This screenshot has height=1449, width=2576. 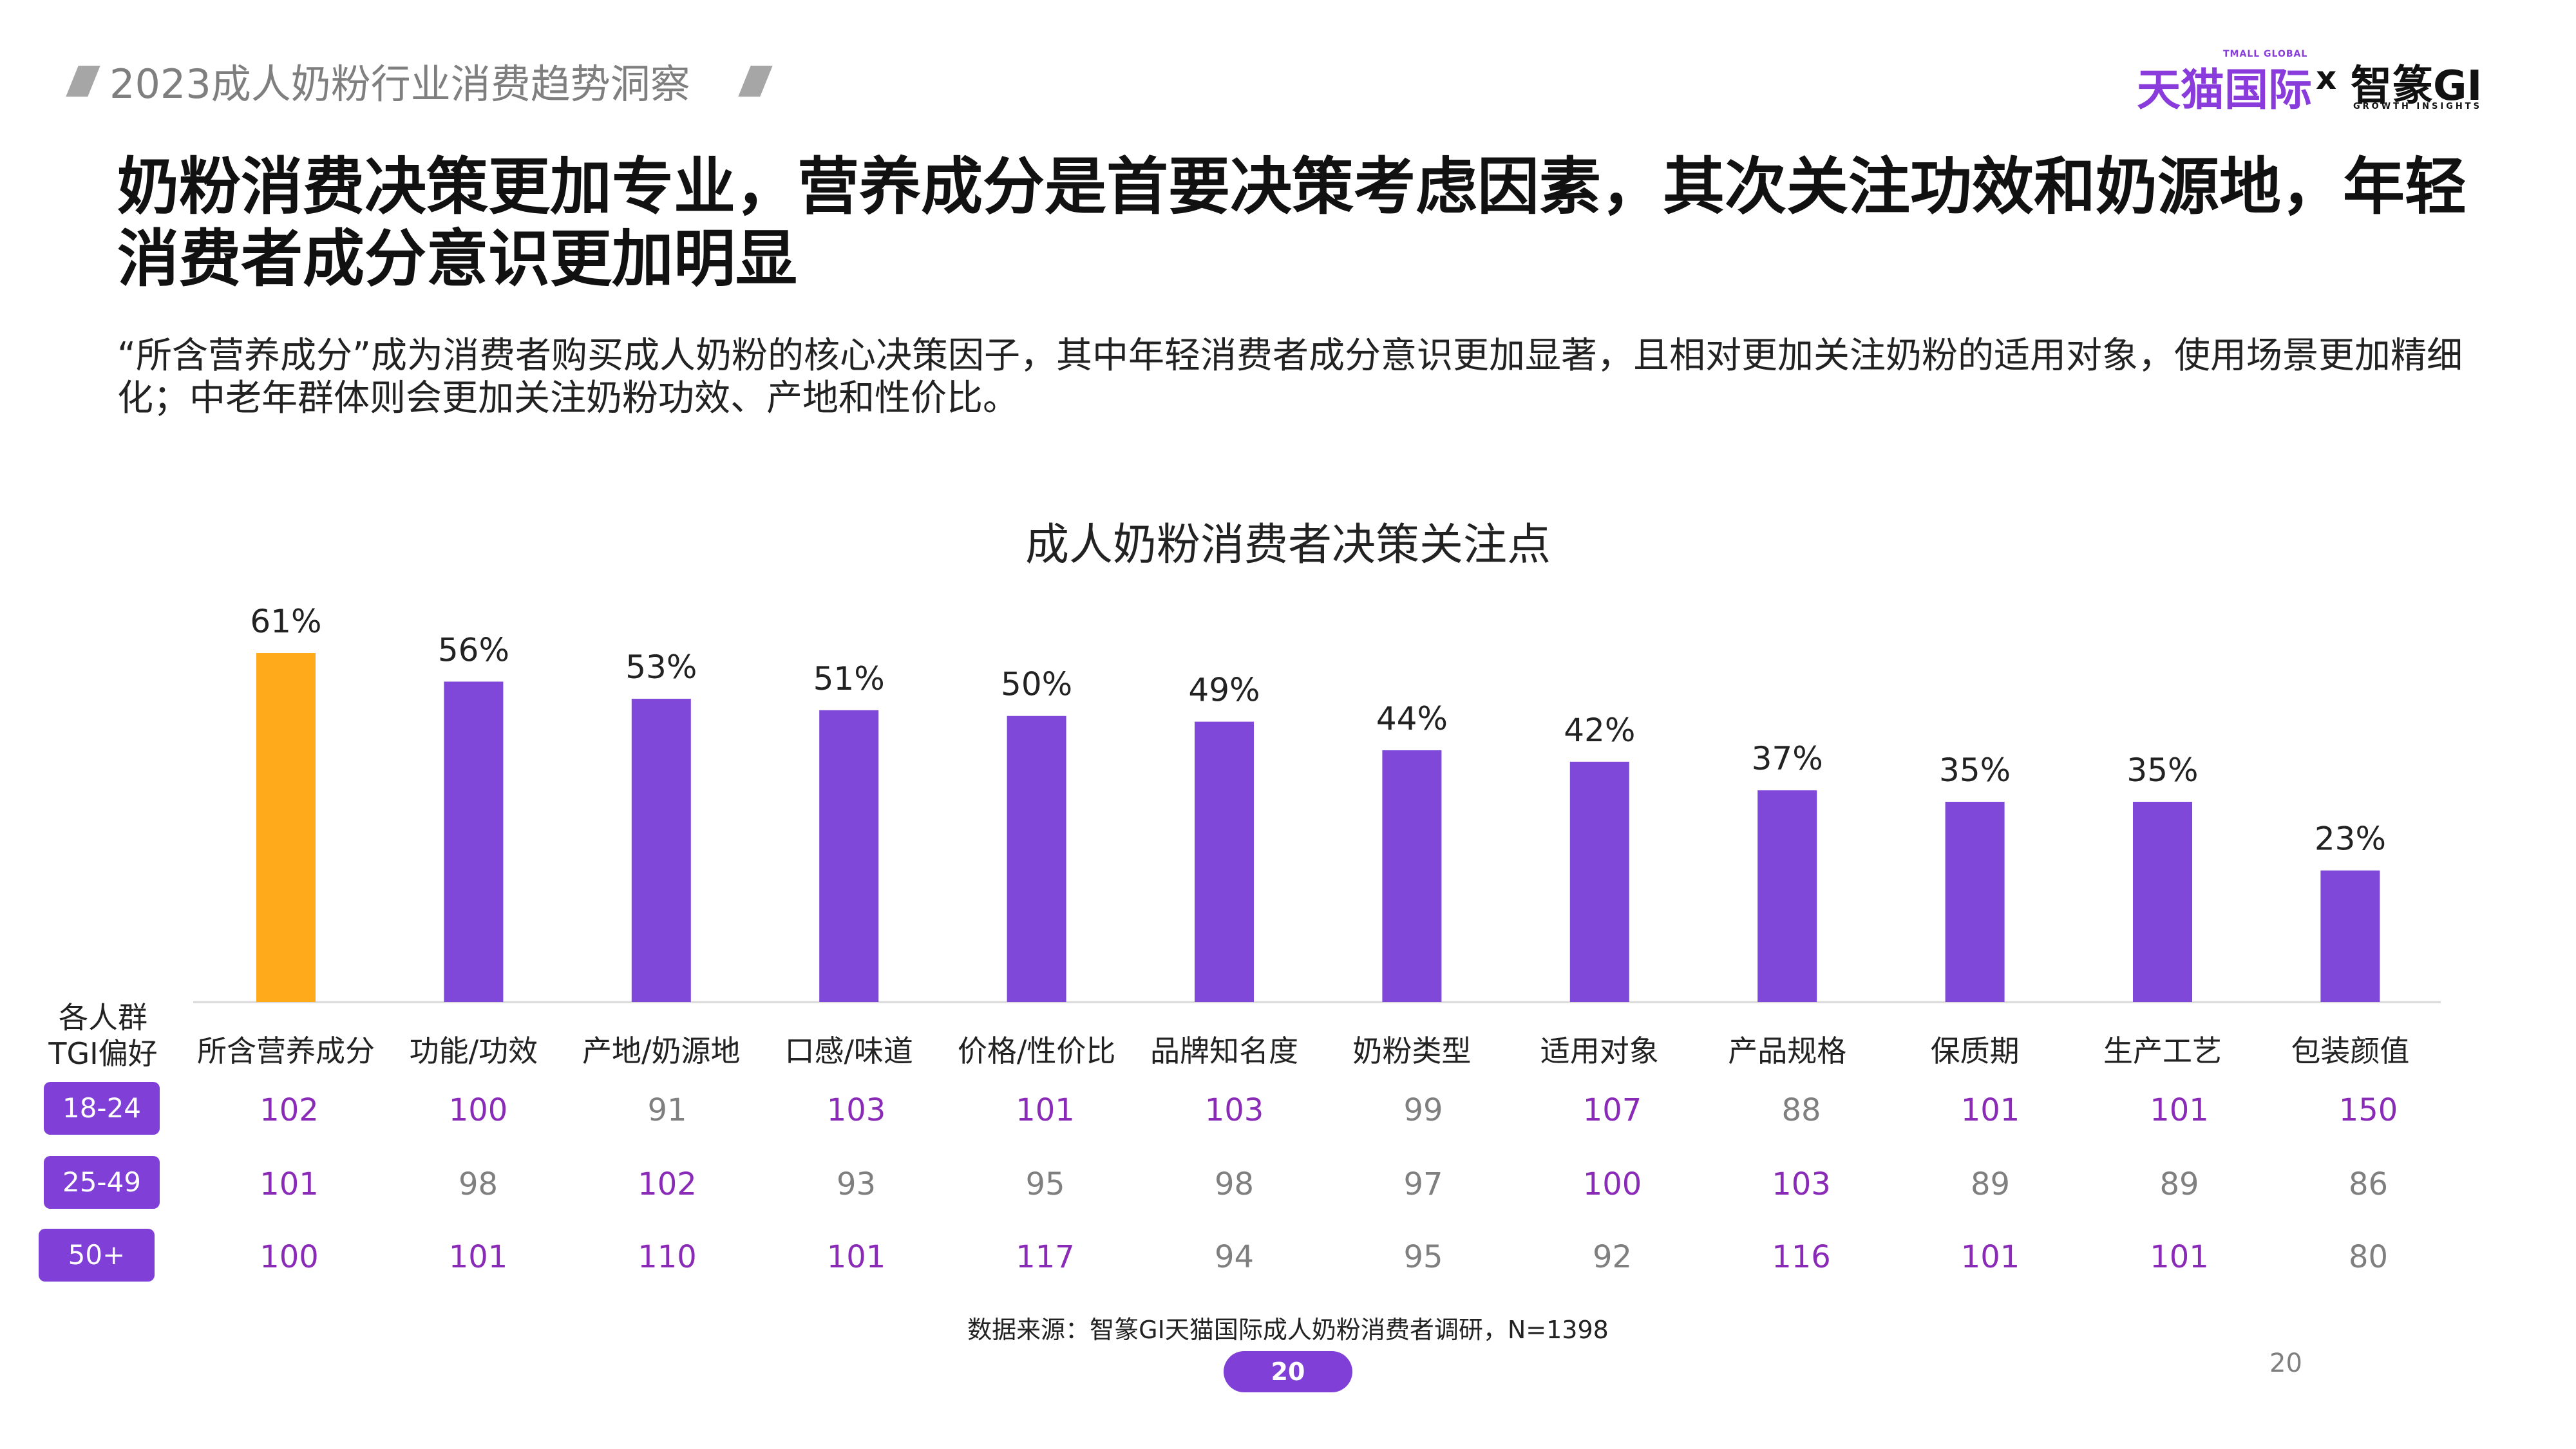 What do you see at coordinates (667, 1110) in the screenshot?
I see `tgi-value-r0-c2: 91` at bounding box center [667, 1110].